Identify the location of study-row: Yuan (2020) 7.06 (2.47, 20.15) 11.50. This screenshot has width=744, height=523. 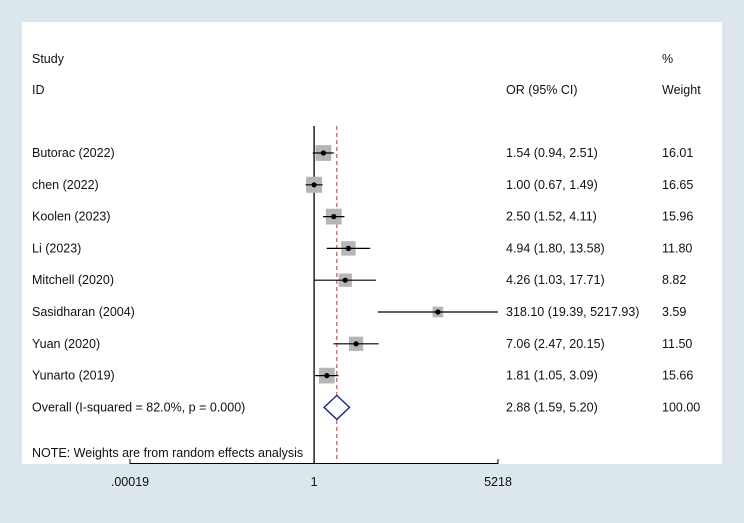
(362, 343).